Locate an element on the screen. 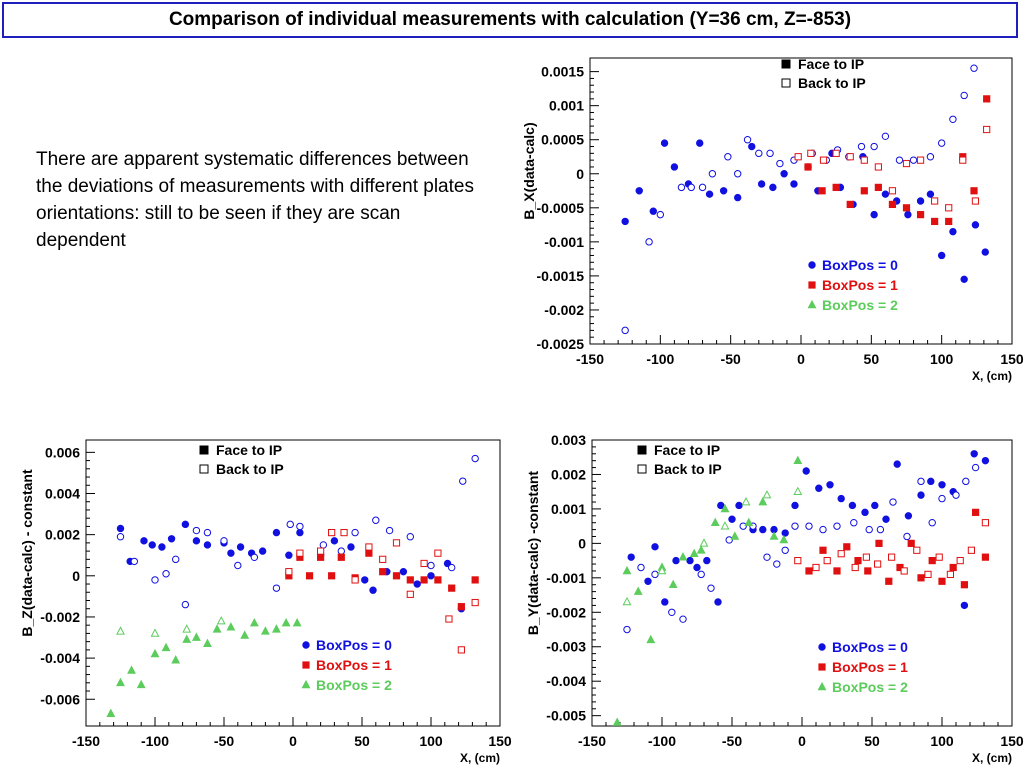  y-axis-label: B_Z(data-calc) - constant is located at coordinates (27, 553).